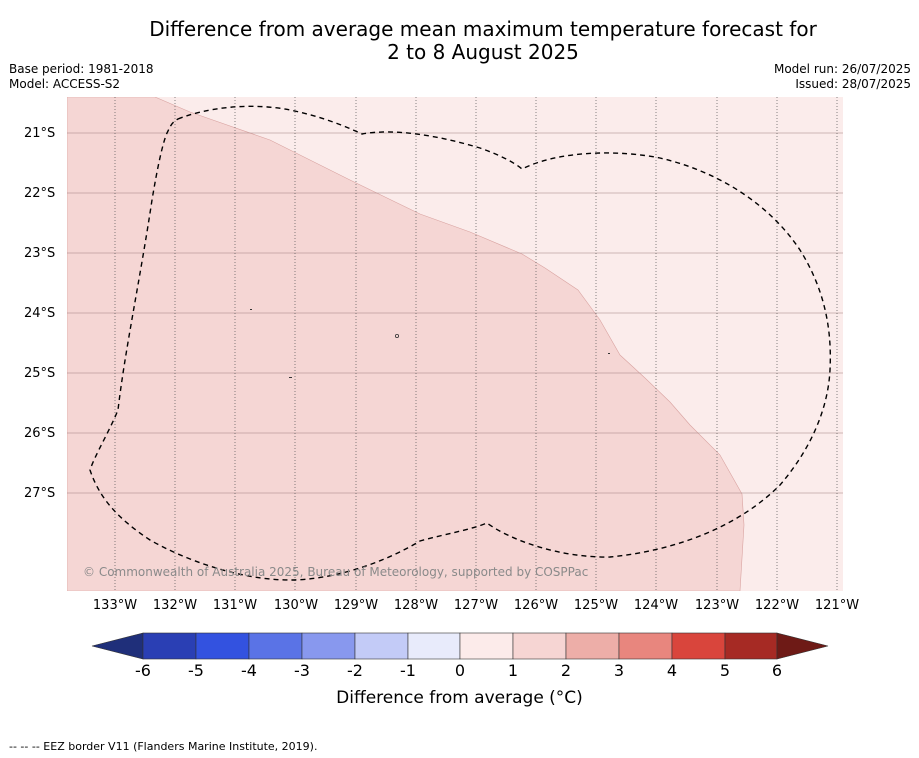 The image size is (919, 758). Describe the element at coordinates (40, 373) in the screenshot. I see `lat-label-25s: 25°S` at that location.